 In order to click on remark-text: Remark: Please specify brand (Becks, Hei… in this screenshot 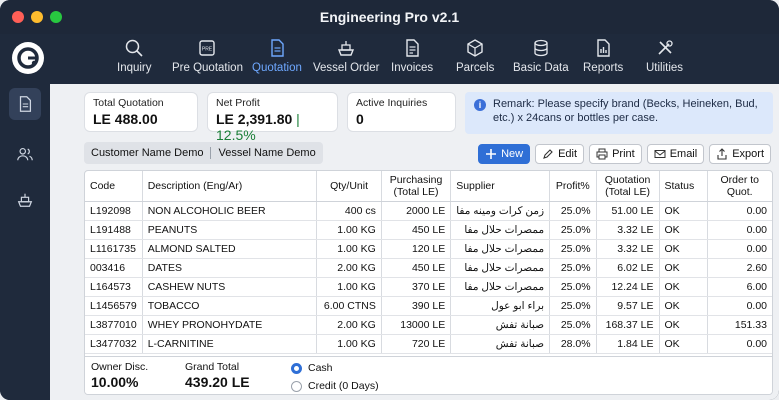, I will do `click(625, 111)`.